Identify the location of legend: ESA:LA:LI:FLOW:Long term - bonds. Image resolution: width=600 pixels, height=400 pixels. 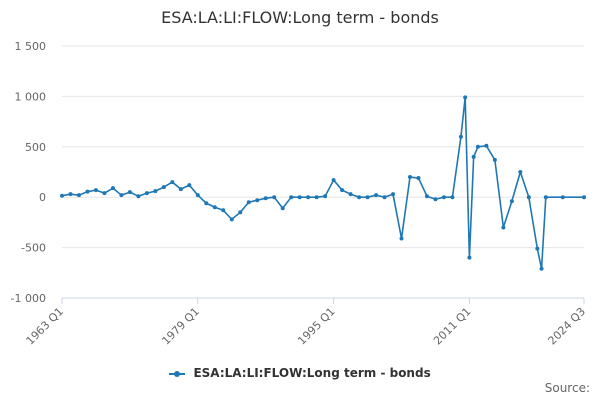
(300, 373).